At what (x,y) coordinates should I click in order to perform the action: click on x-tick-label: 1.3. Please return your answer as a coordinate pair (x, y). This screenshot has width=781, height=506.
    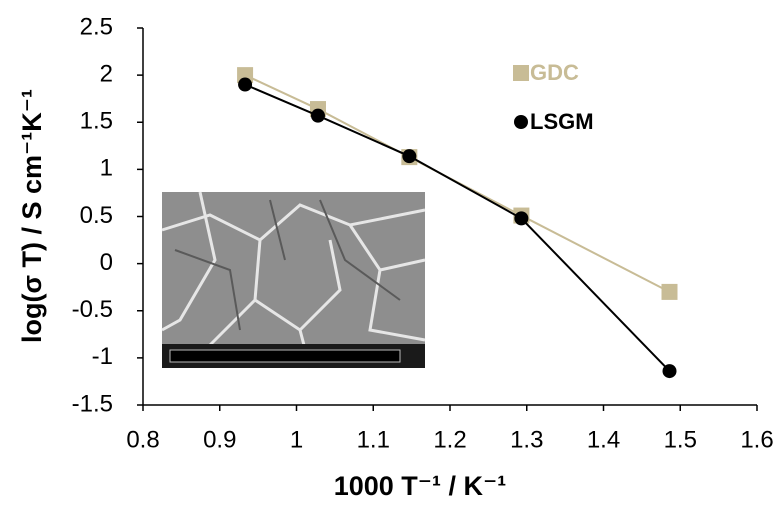
    Looking at the image, I should click on (526, 439).